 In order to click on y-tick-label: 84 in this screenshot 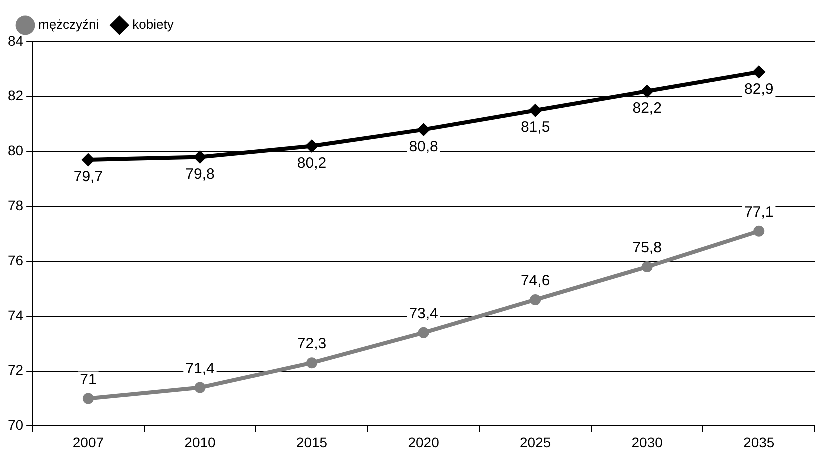, I will do `click(16, 40)`.